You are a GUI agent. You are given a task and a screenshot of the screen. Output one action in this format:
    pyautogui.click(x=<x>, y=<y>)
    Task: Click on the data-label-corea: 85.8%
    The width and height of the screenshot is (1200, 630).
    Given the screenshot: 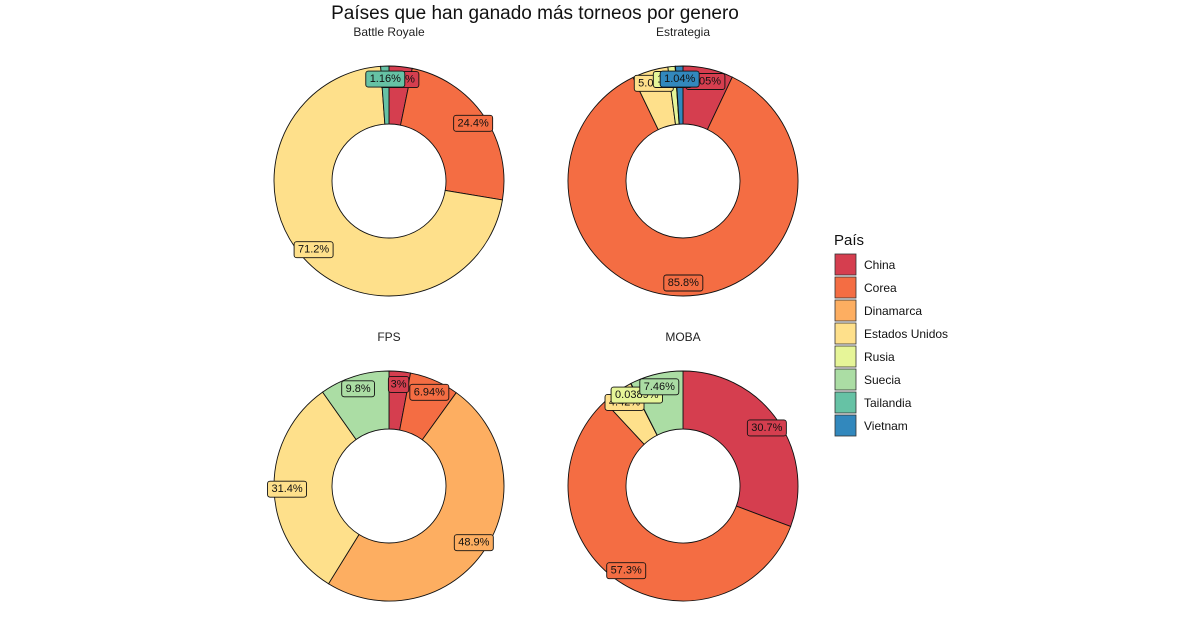 What is the action you would take?
    pyautogui.click(x=683, y=283)
    